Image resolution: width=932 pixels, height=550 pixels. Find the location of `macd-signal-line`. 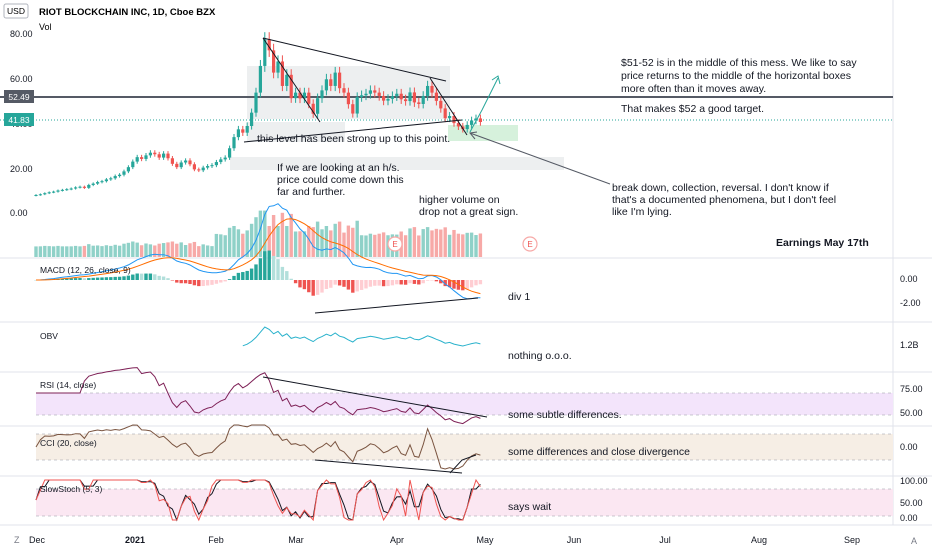

macd-signal-line is located at coordinates (258, 256).